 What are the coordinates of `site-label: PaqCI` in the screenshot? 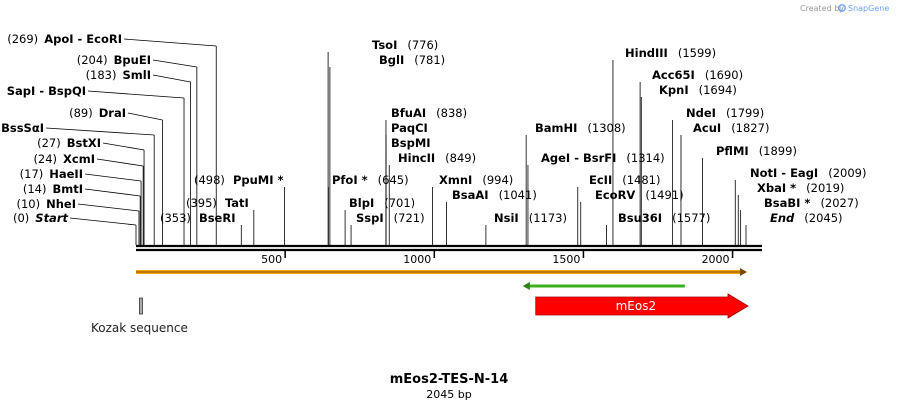 It's located at (409, 128).